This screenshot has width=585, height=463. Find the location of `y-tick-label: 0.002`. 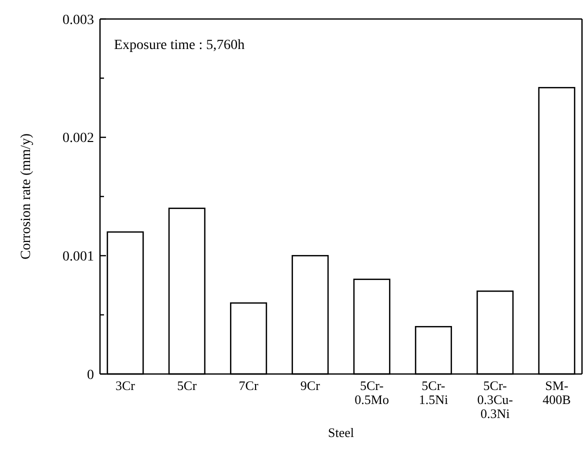

y-tick-label: 0.002 is located at coordinates (78, 138).